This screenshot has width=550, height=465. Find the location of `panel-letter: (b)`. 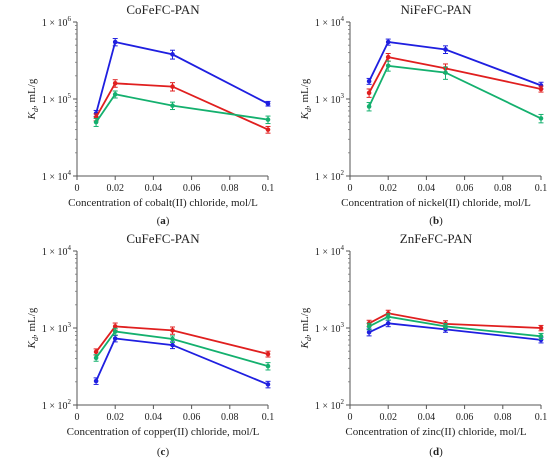

panel-letter: (b) is located at coordinates (436, 221).